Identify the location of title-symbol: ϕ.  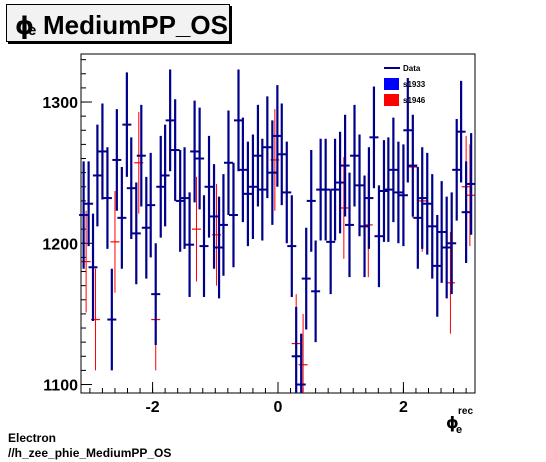
(25, 26).